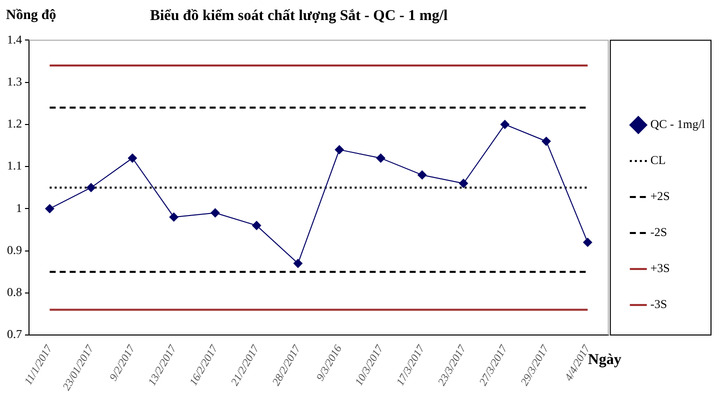  I want to click on y-tick-label: 0.8, so click(14, 292).